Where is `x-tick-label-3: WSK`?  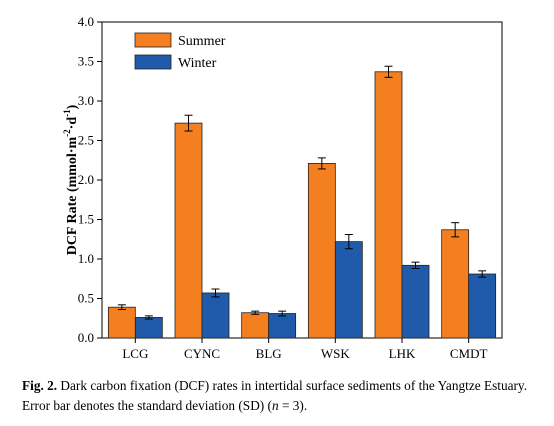 x-tick-label-3: WSK is located at coordinates (336, 353).